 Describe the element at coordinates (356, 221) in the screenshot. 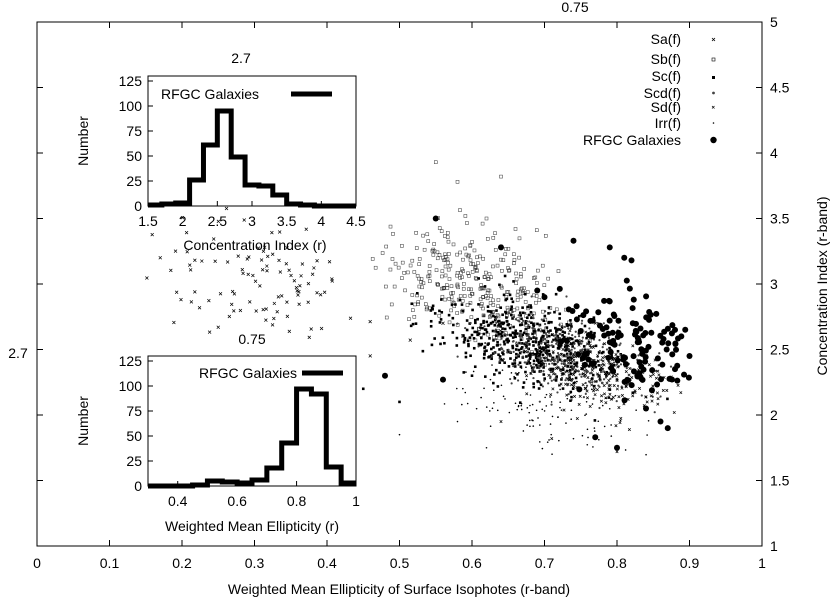

I see `inset-x-tick-label: 4.5` at that location.